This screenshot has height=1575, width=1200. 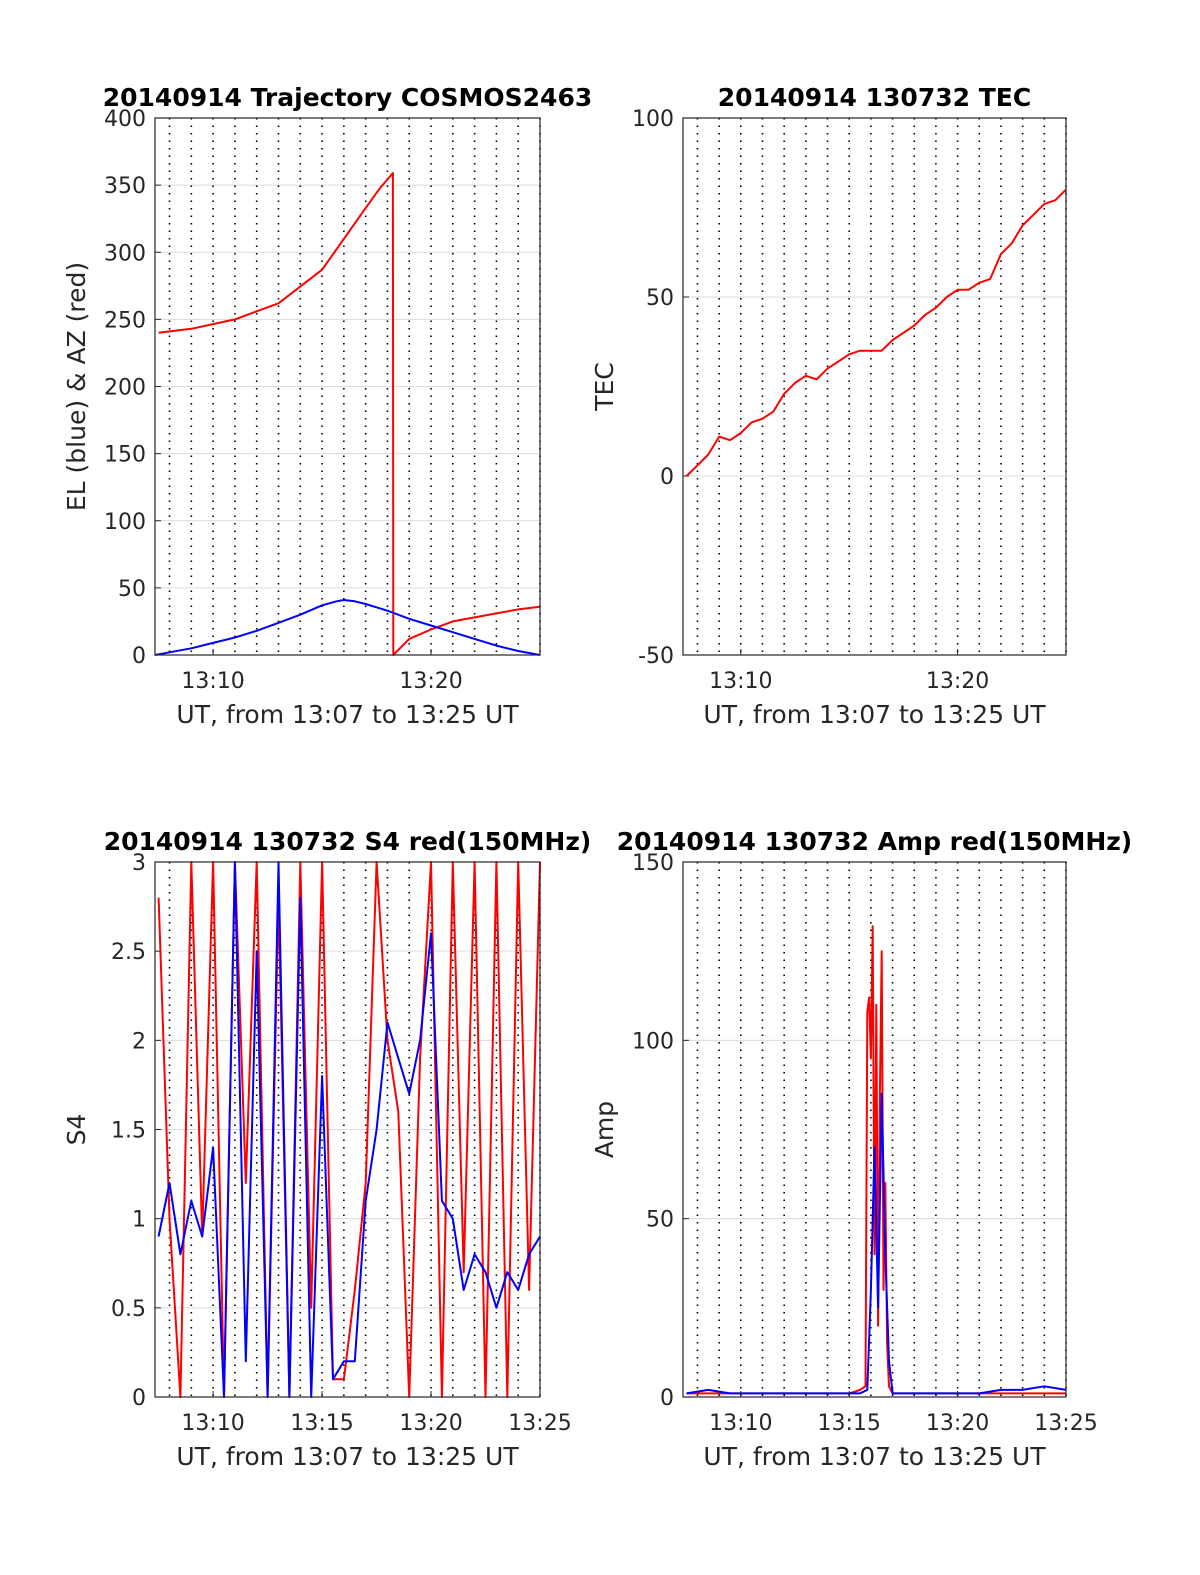 What do you see at coordinates (125, 186) in the screenshot?
I see `y-tick-label: 350` at bounding box center [125, 186].